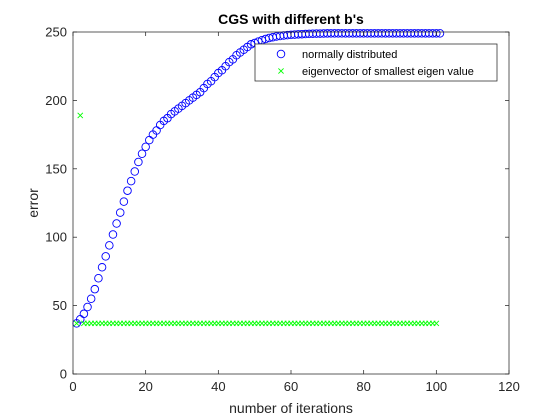 Image resolution: width=560 pixels, height=420 pixels. I want to click on y-tick-label: 0, so click(63, 374).